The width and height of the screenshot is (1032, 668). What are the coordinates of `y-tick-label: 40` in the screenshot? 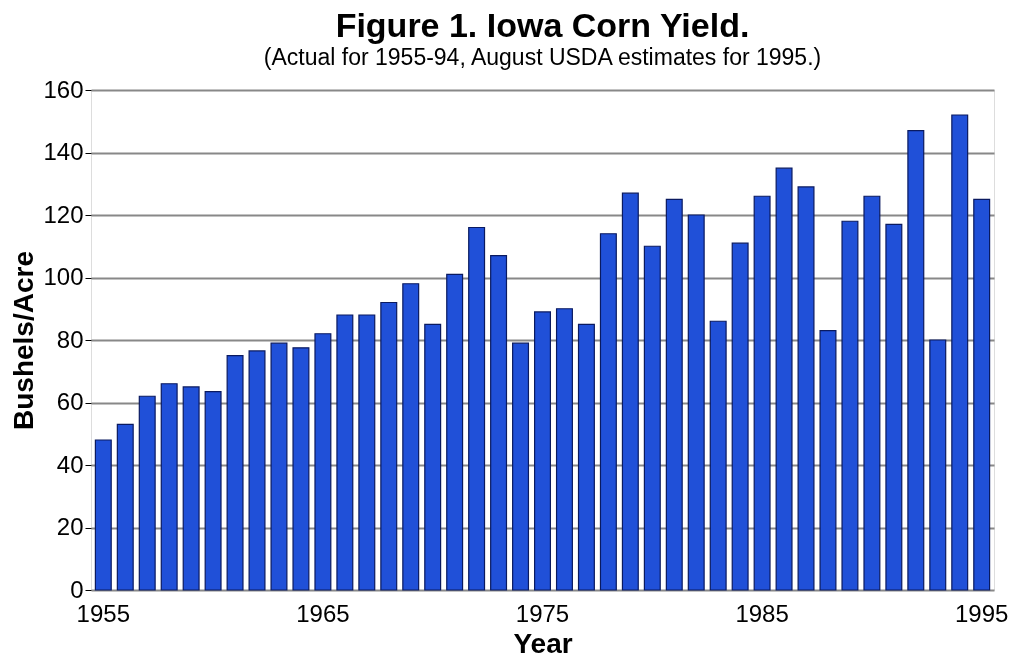 It's located at (70, 464).